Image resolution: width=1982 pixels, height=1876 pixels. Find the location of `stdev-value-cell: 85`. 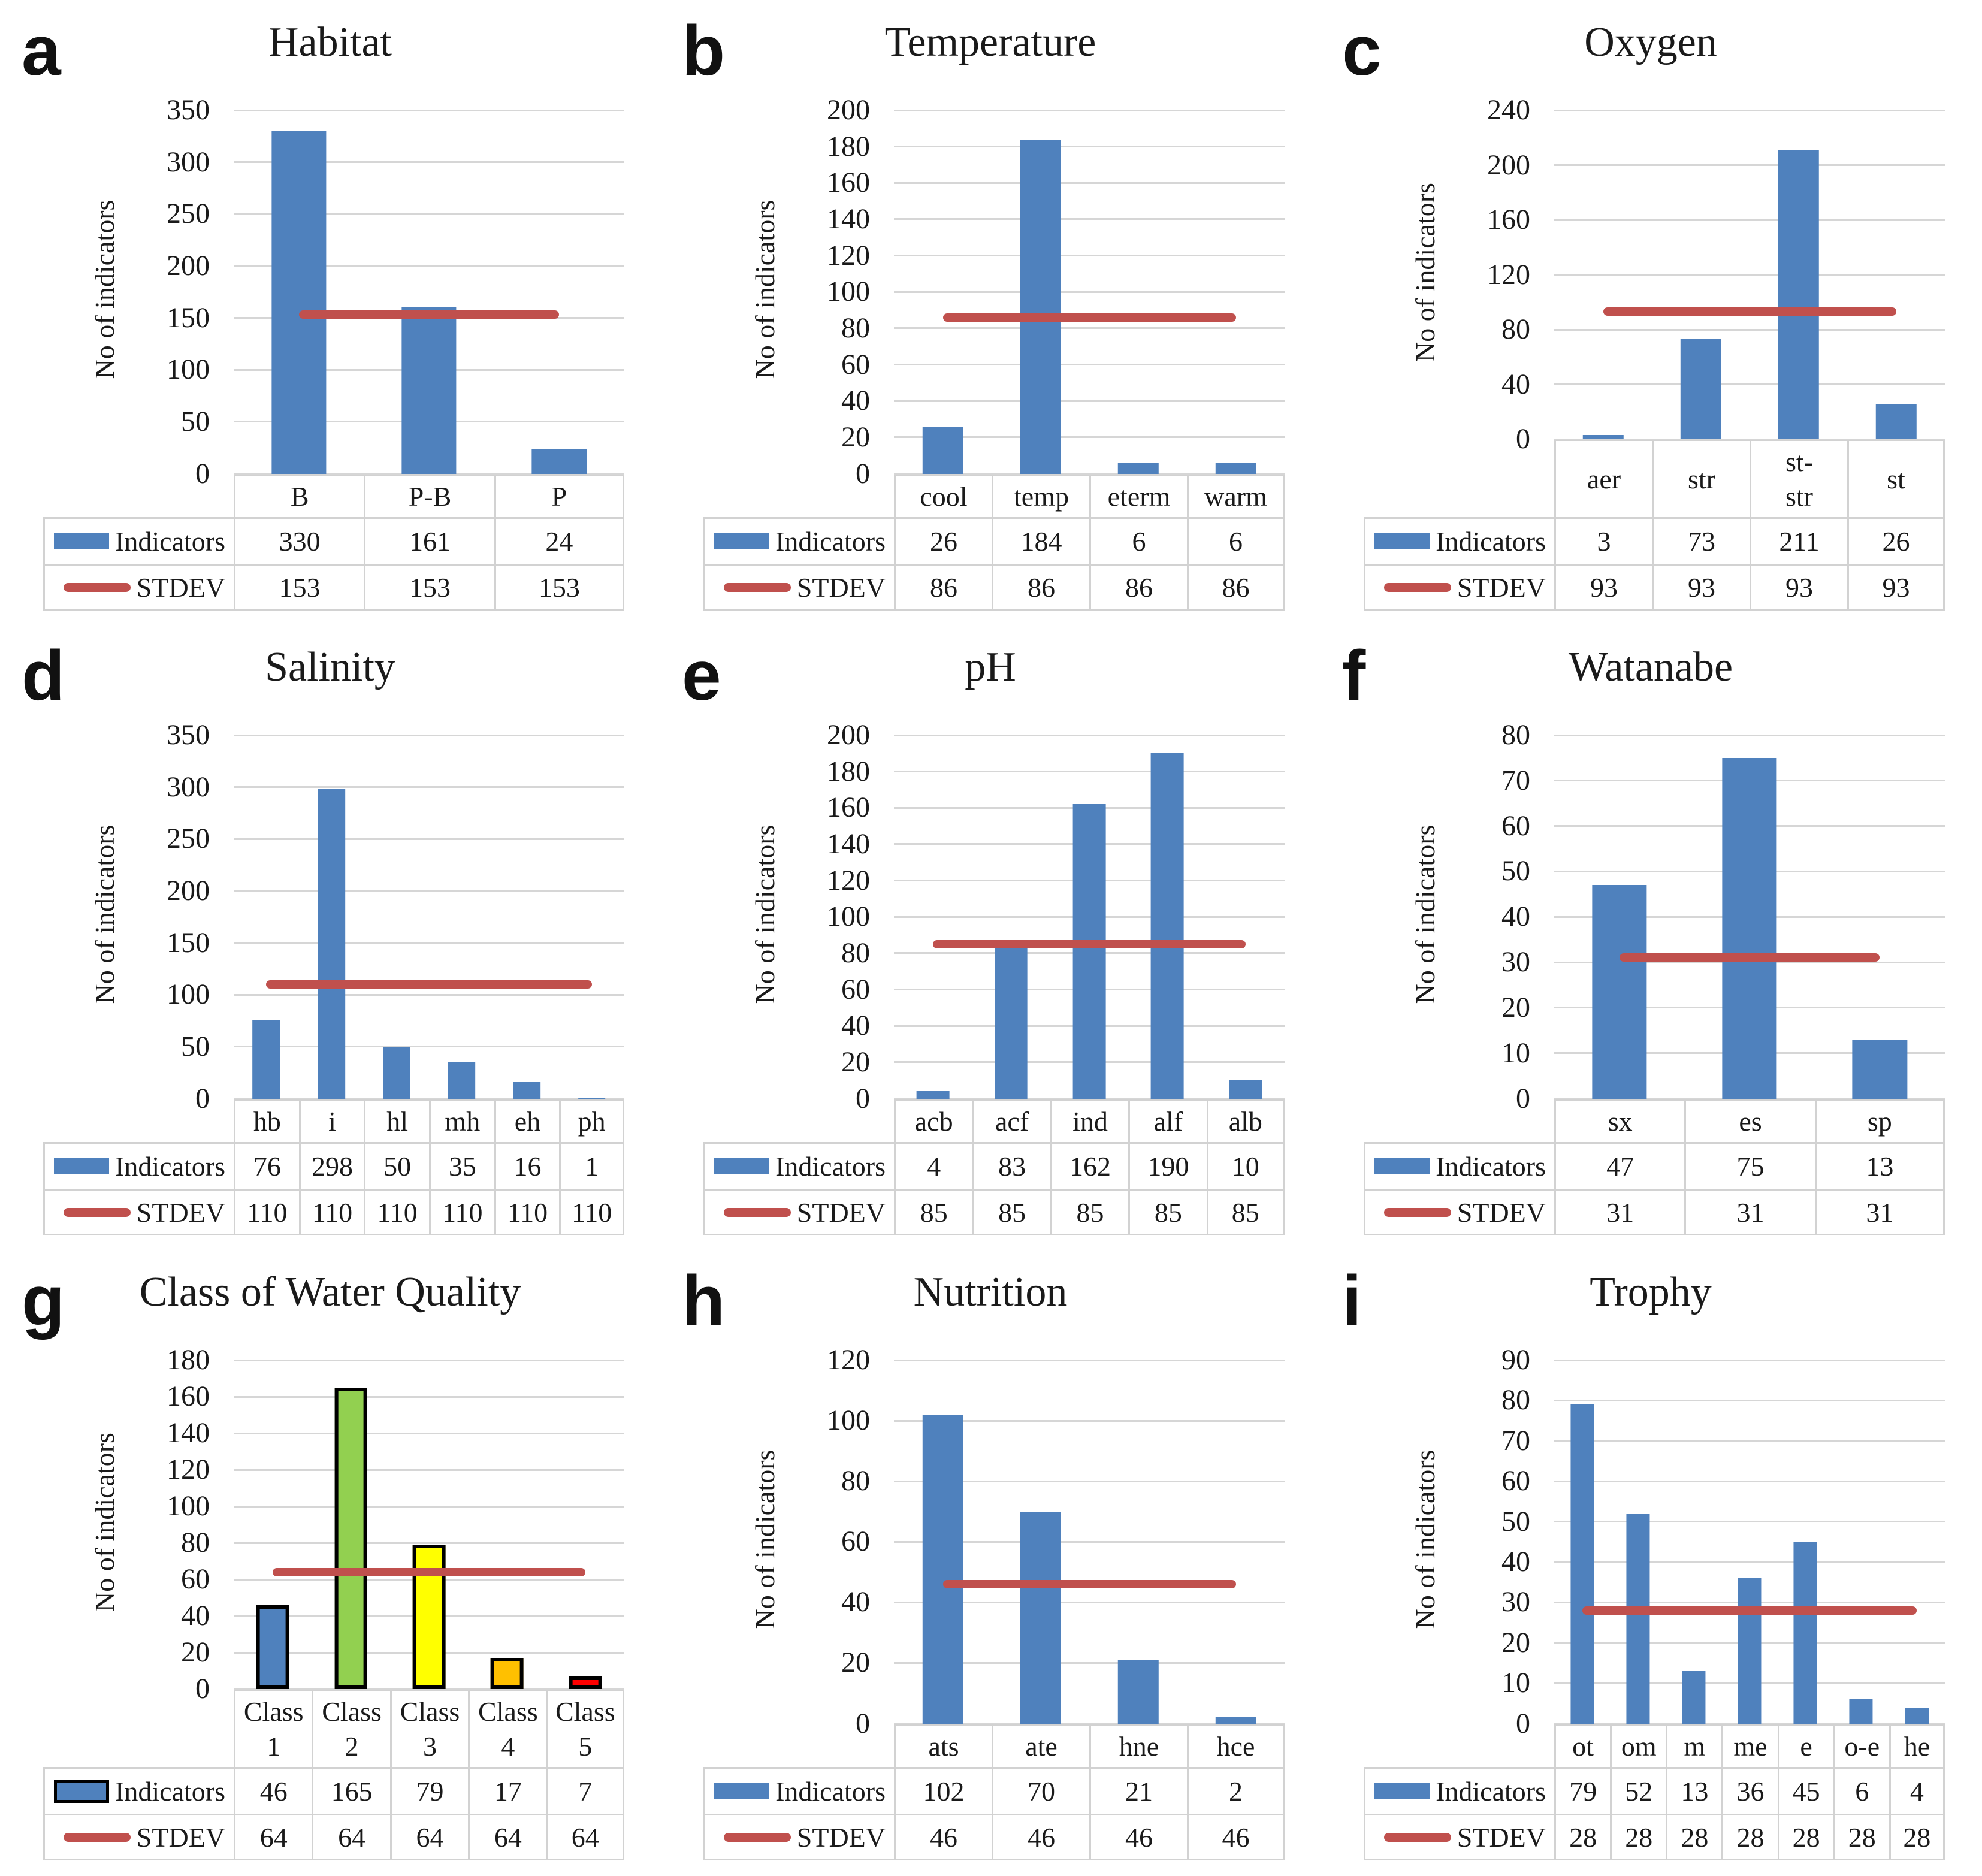

stdev-value-cell: 85 is located at coordinates (1089, 1212).